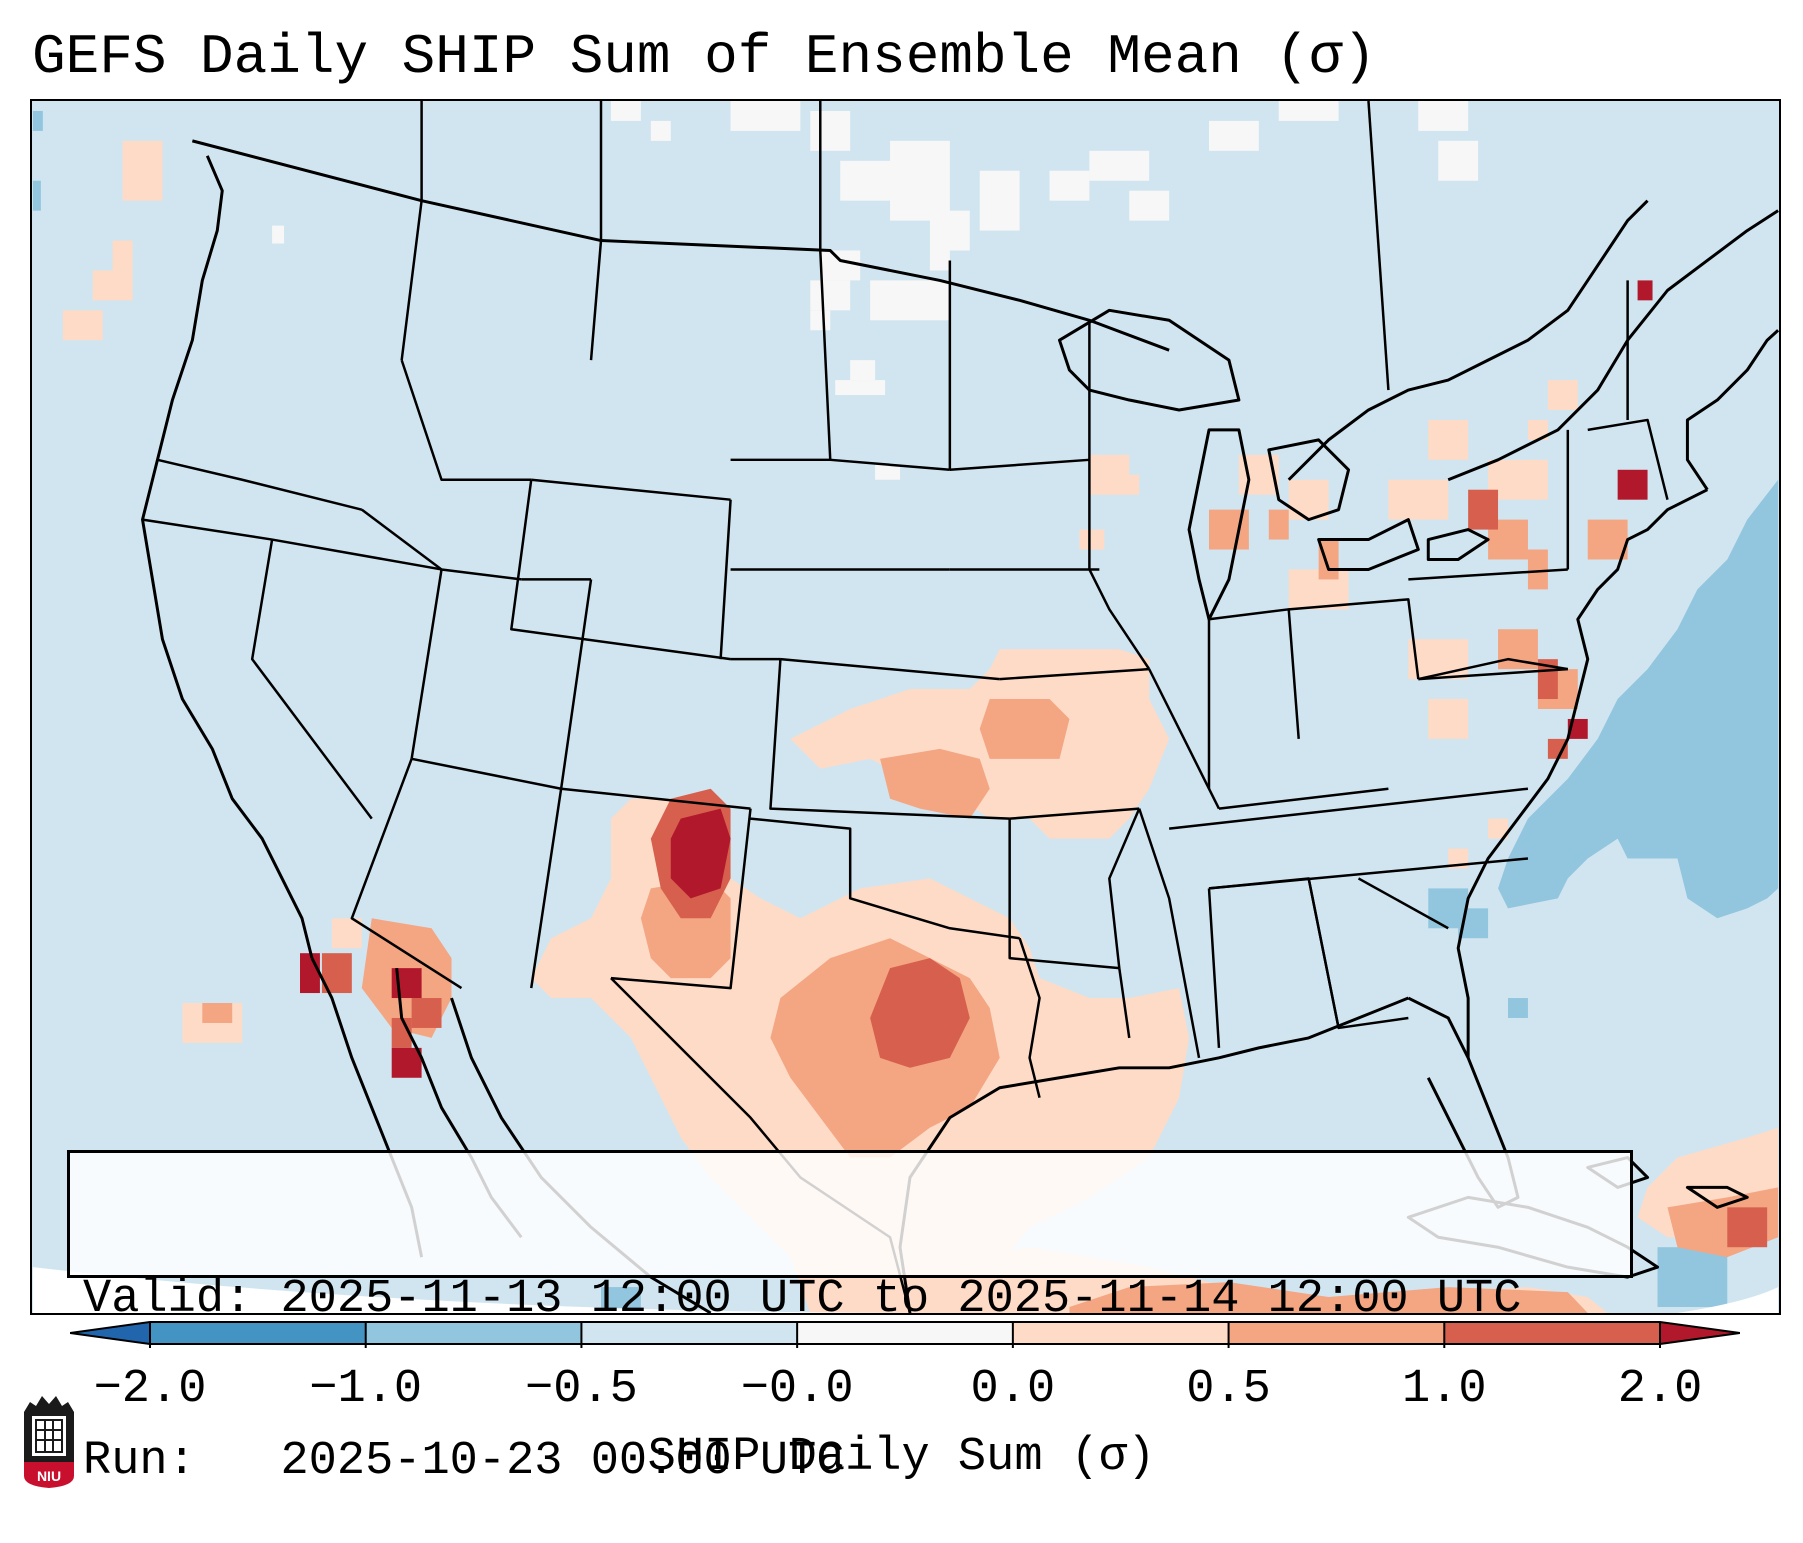  I want to click on colorbar-tick-label: −2.0, so click(150, 1389).